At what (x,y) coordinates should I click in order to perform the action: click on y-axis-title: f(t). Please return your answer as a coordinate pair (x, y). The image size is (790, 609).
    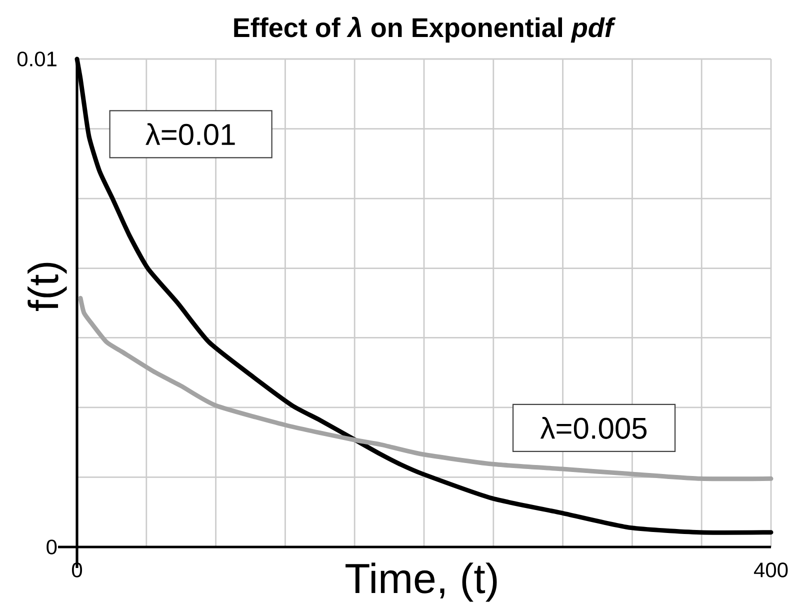
    Looking at the image, I should click on (47, 286).